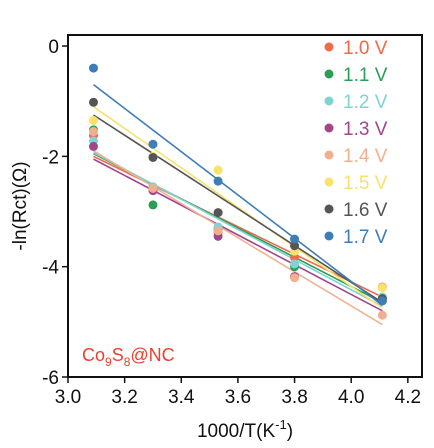  What do you see at coordinates (50, 378) in the screenshot?
I see `y-tick-label: -6` at bounding box center [50, 378].